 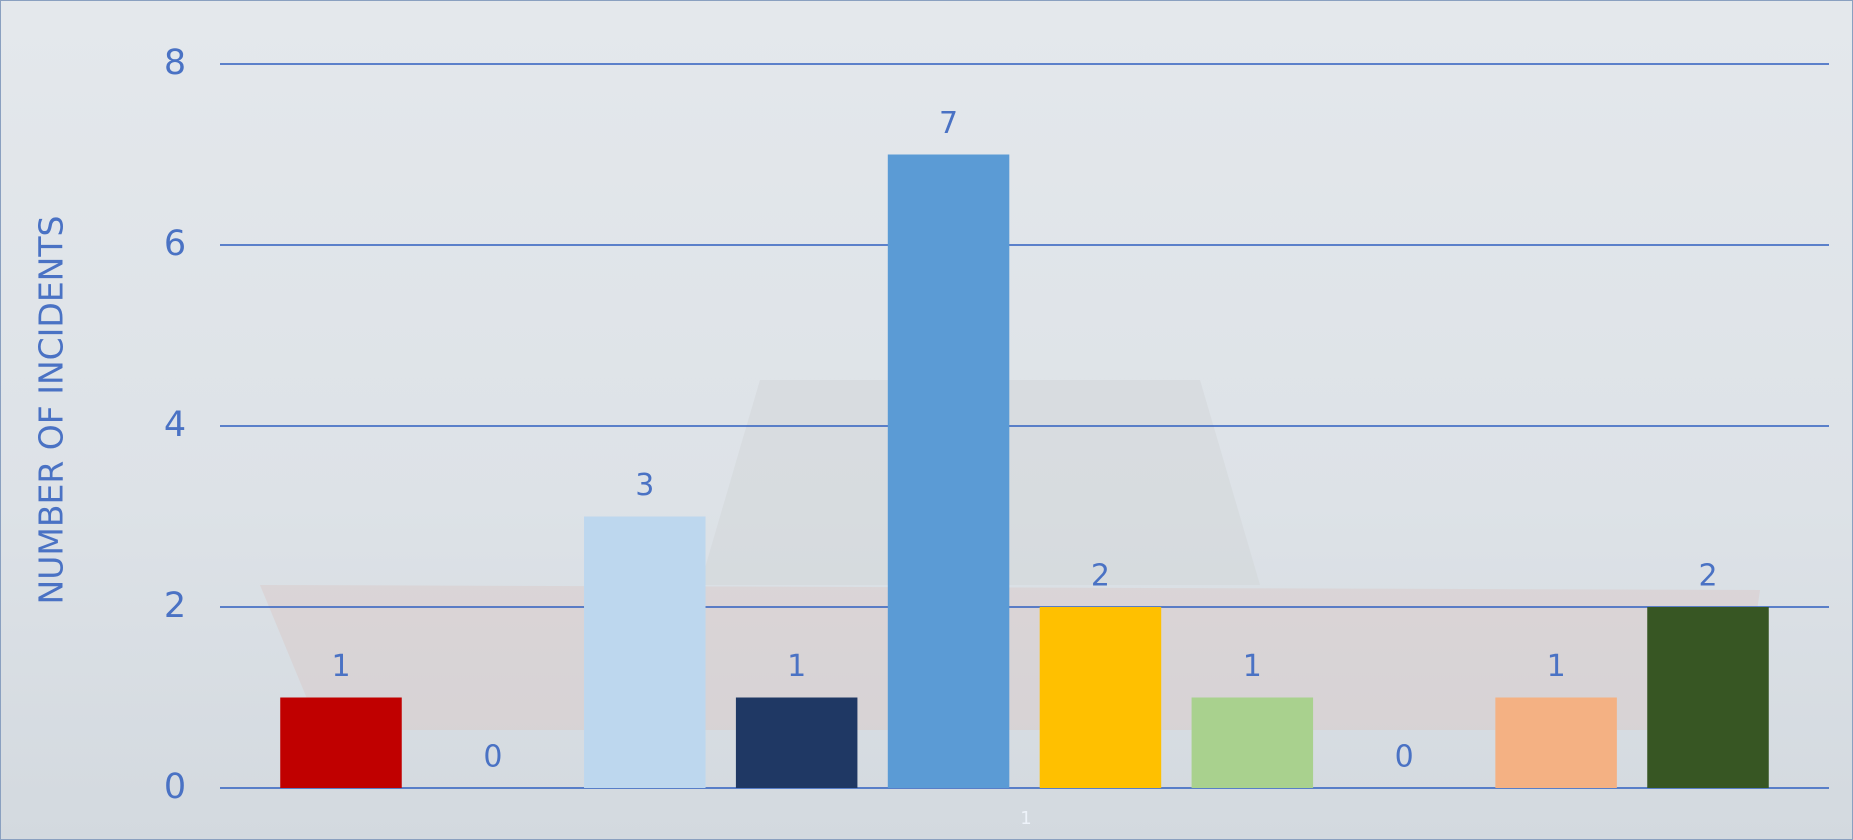 I want to click on y-tick-label: 6, so click(x=175, y=244).